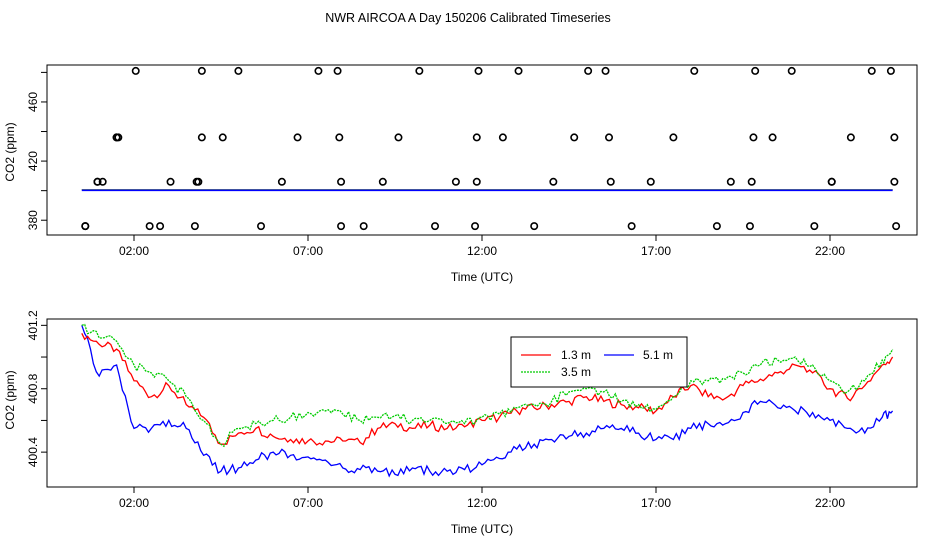 Image resolution: width=936 pixels, height=545 pixels. What do you see at coordinates (33, 325) in the screenshot?
I see `y-tick-label: 401.2` at bounding box center [33, 325].